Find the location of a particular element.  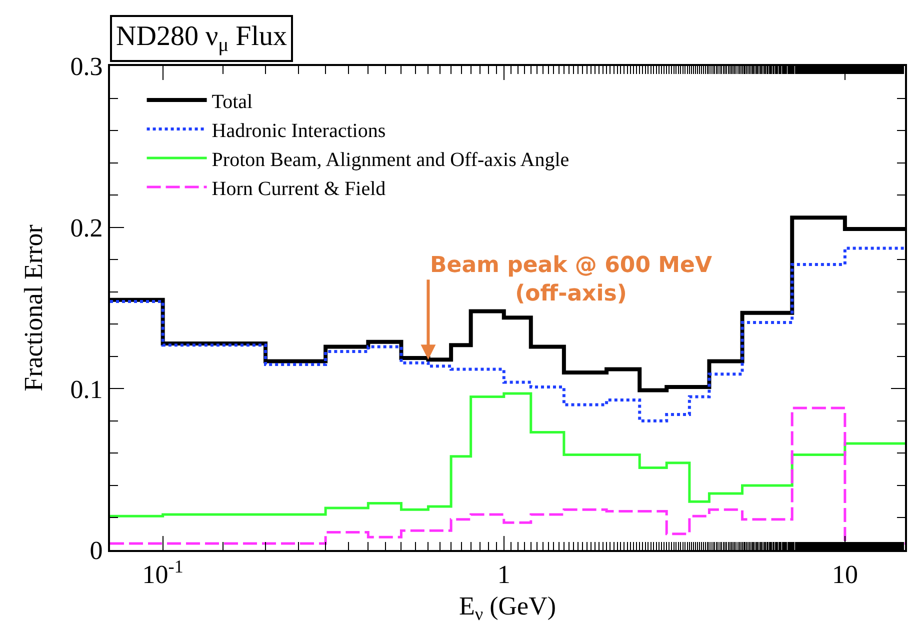

x-tick-label: 1 is located at coordinates (503, 575).